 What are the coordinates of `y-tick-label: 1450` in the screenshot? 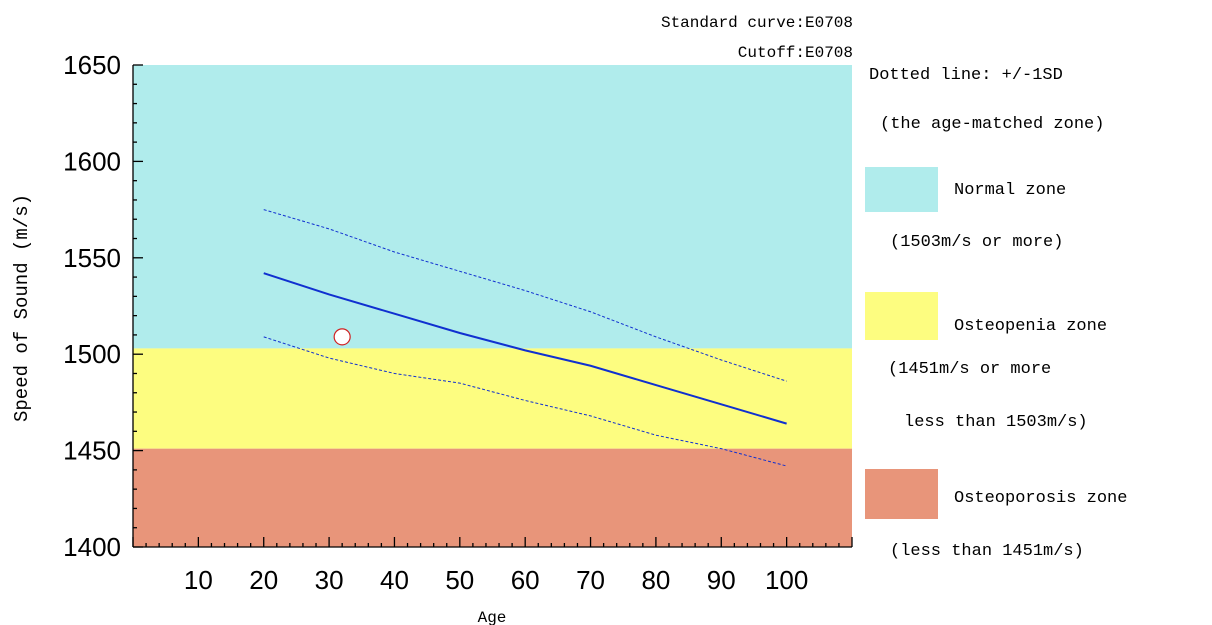 It's located at (92, 451).